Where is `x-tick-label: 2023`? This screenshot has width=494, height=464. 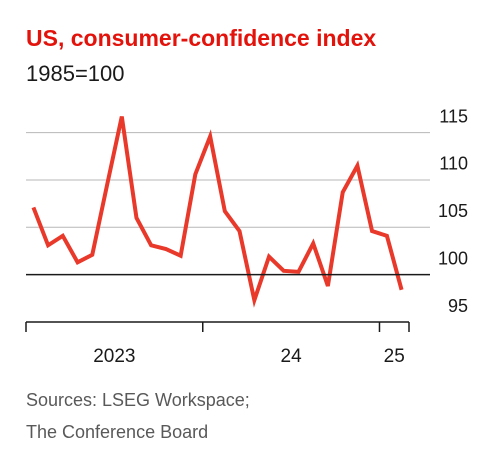
x-tick-label: 2023 is located at coordinates (114, 356).